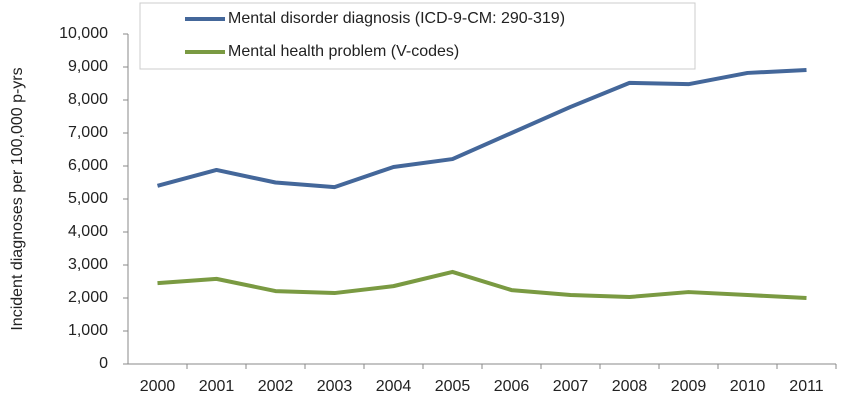  Describe the element at coordinates (806, 386) in the screenshot. I see `x-tick-label: 2011` at that location.